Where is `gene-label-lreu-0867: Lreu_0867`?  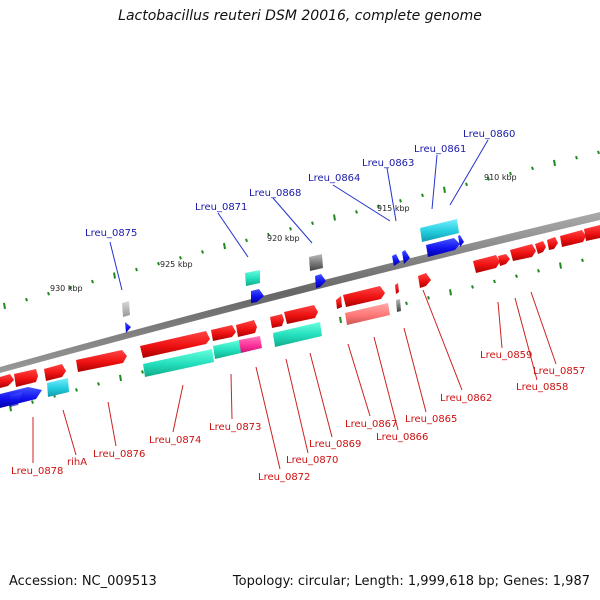 gene-label-lreu-0867: Lreu_0867 is located at coordinates (371, 424).